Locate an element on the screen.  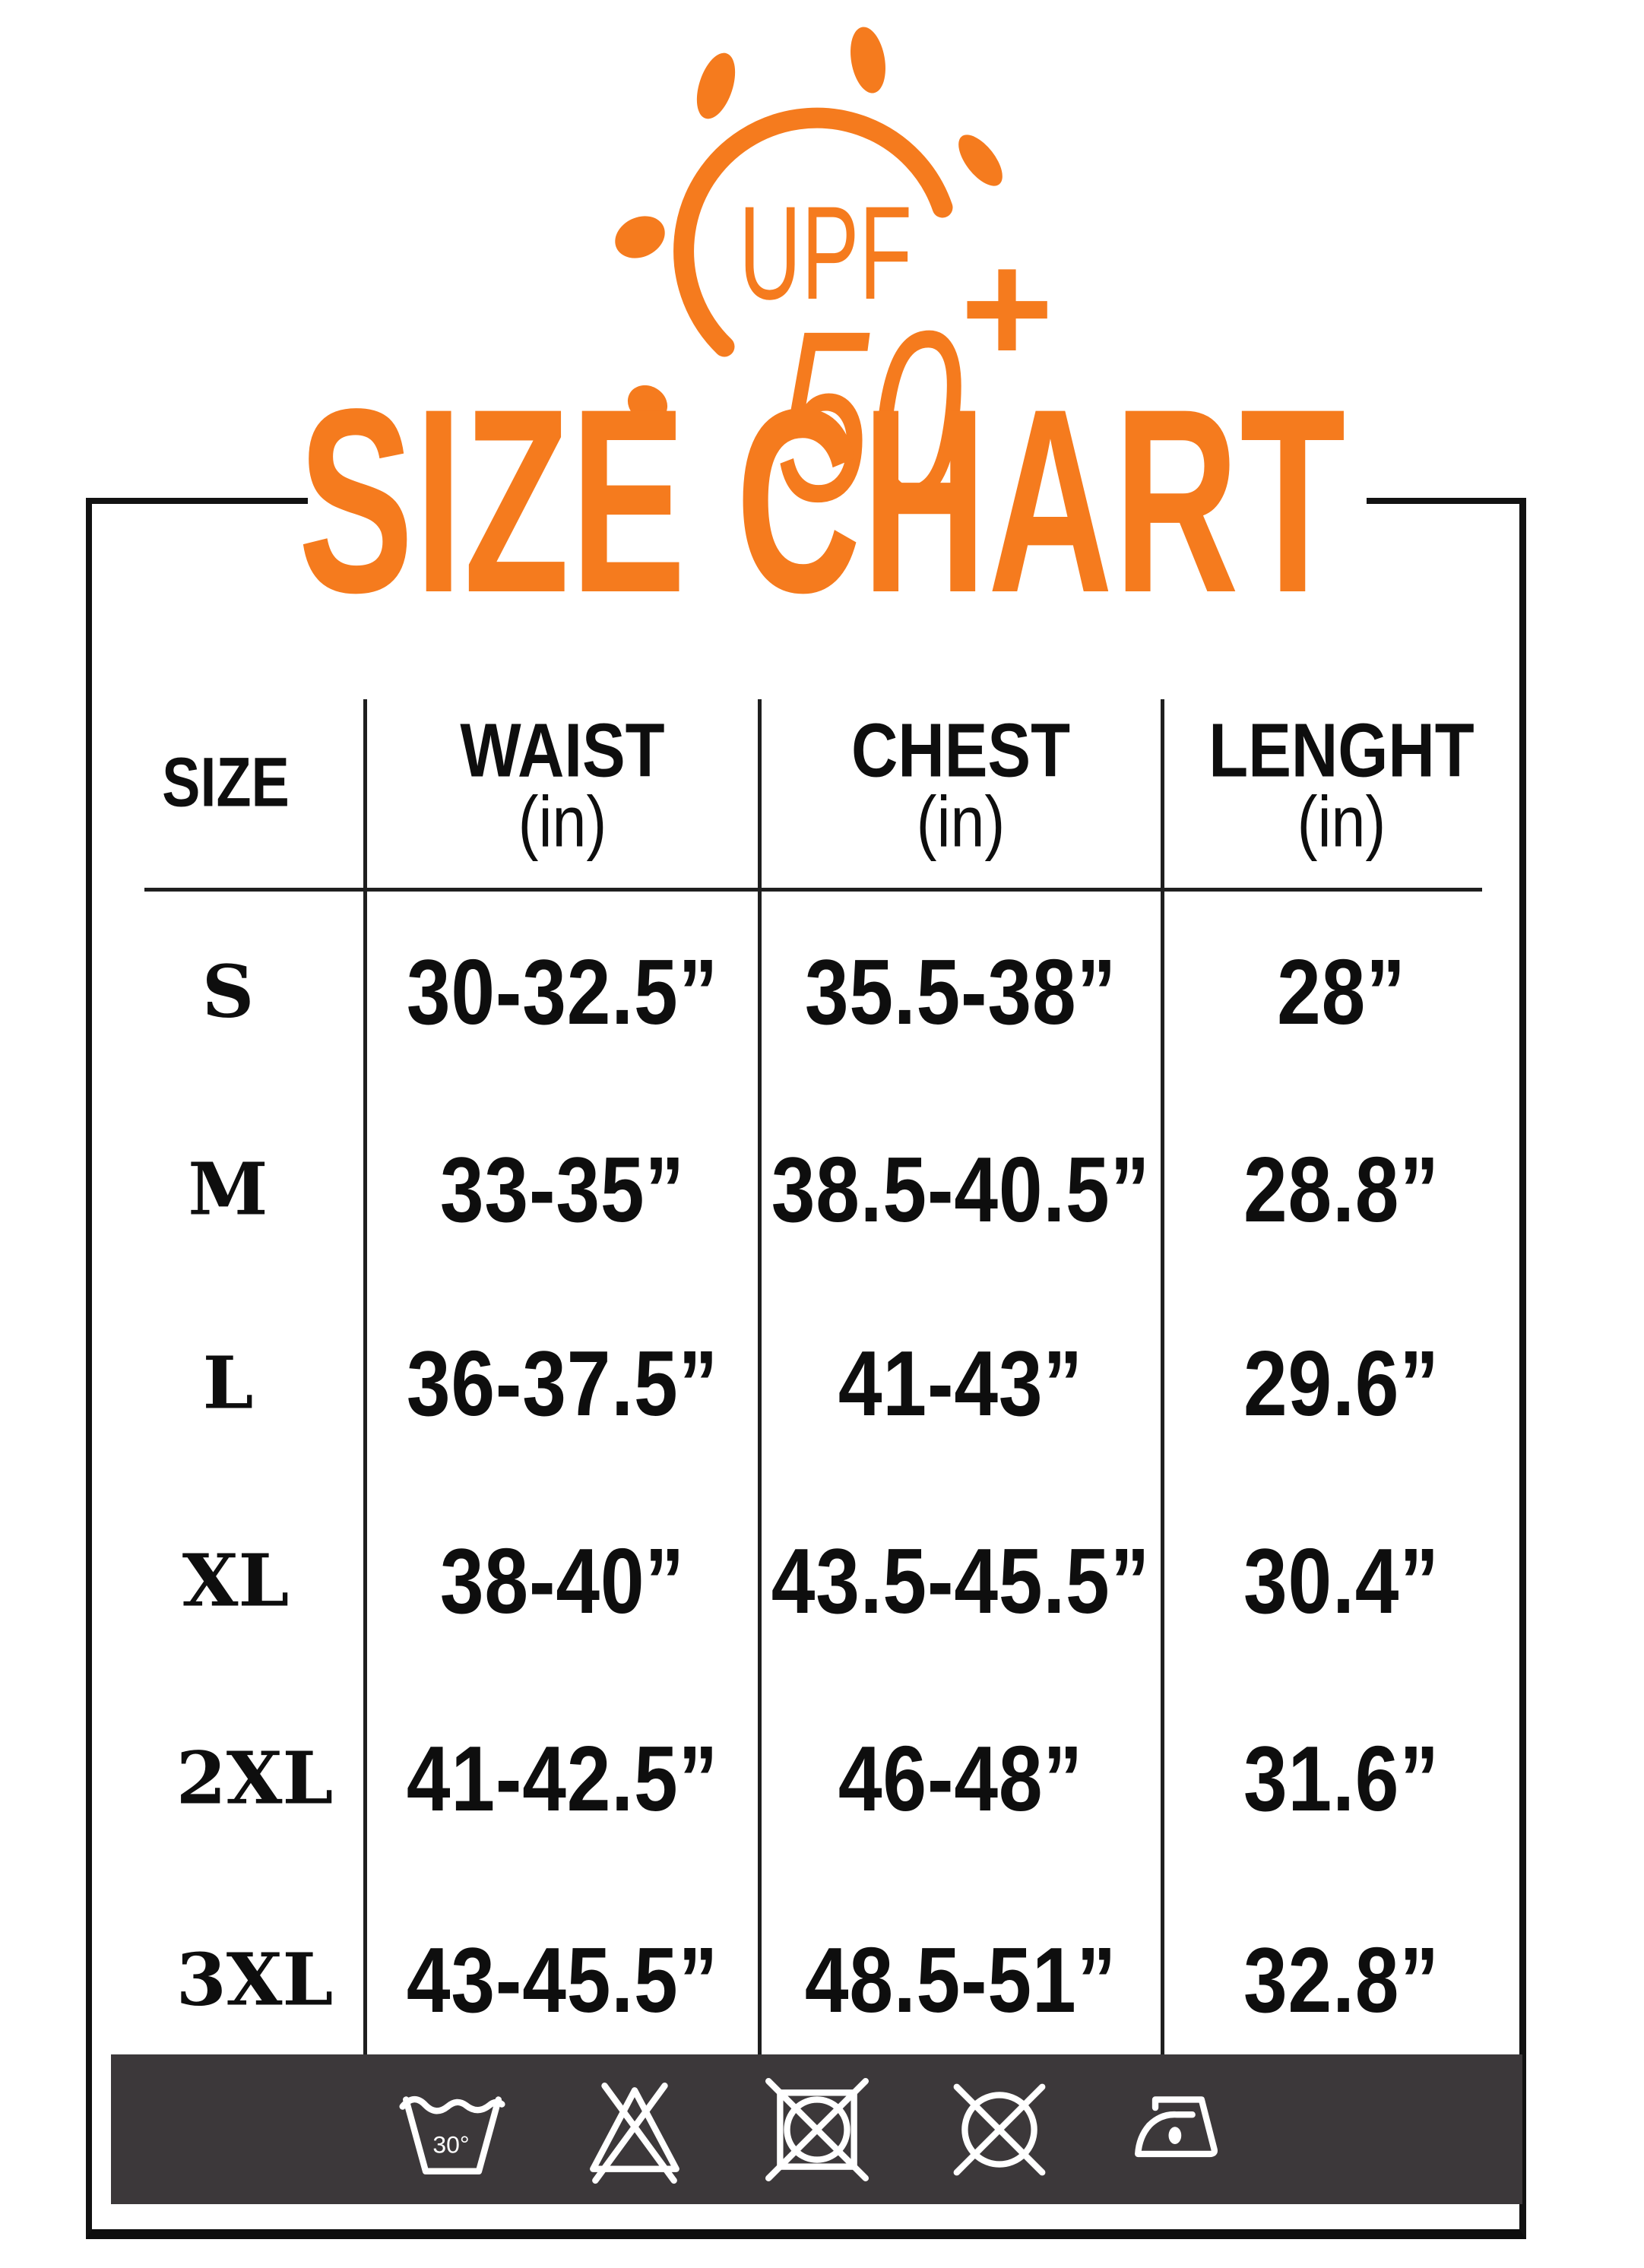
cell-waist: 36-37.5” is located at coordinates (562, 1383).